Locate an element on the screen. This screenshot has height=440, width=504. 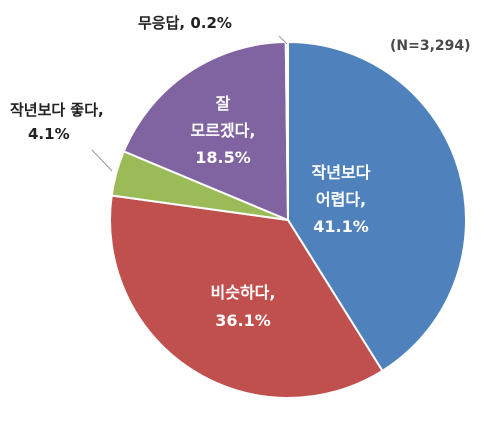
slice-label-5: 무응답, 0.2% is located at coordinates (185, 23).